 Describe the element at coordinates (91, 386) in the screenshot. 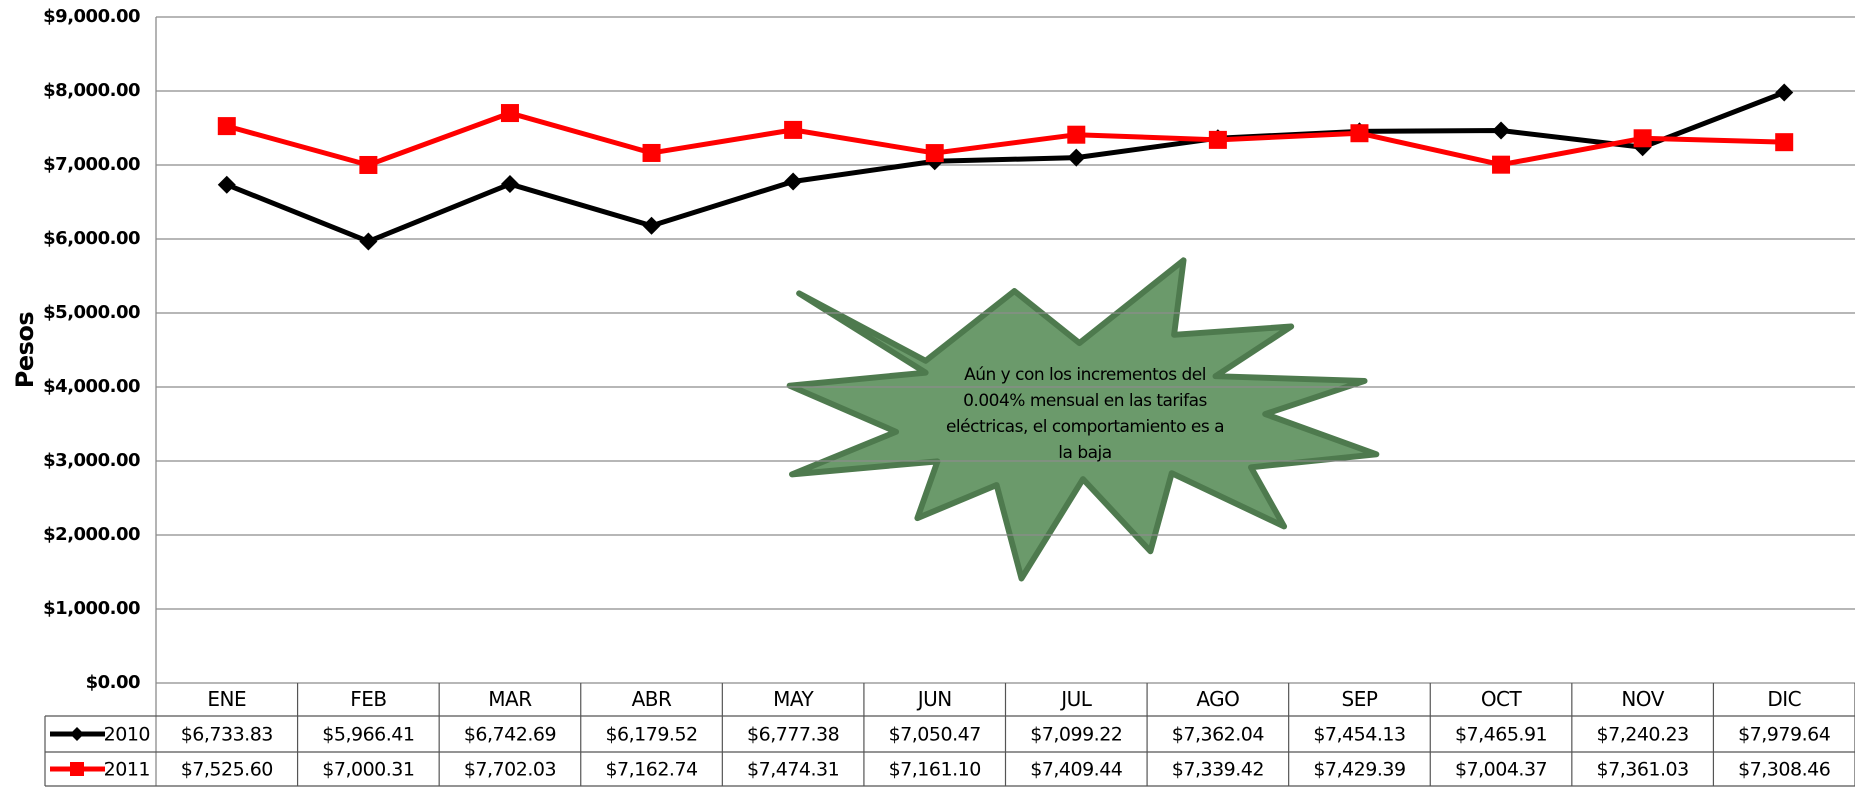

I see `y-tick-label: $4,000.00` at that location.